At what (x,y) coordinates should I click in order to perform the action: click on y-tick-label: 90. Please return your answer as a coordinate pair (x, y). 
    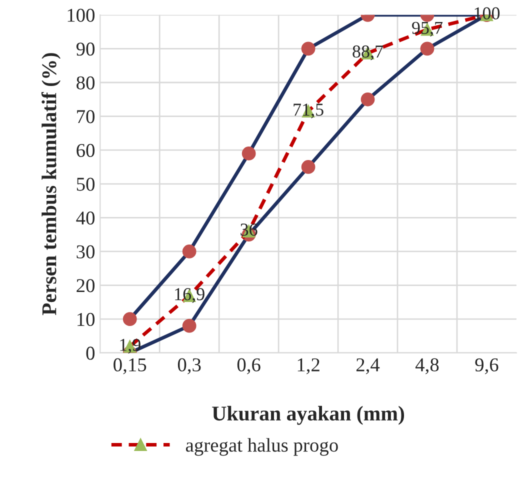
    Looking at the image, I should click on (85, 49).